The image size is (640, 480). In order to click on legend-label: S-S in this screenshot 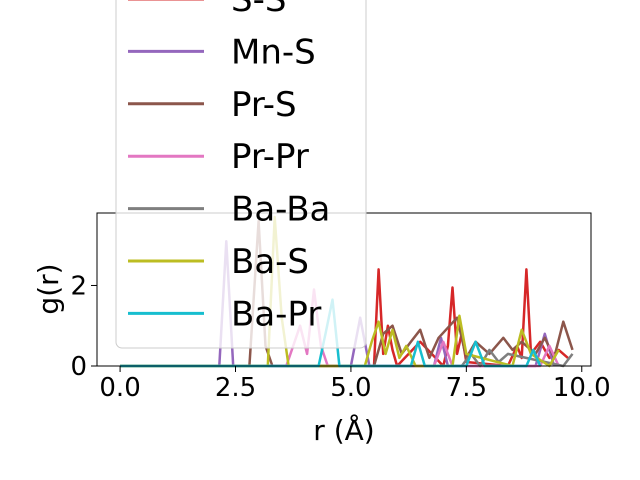, I will do `click(258, 10)`.